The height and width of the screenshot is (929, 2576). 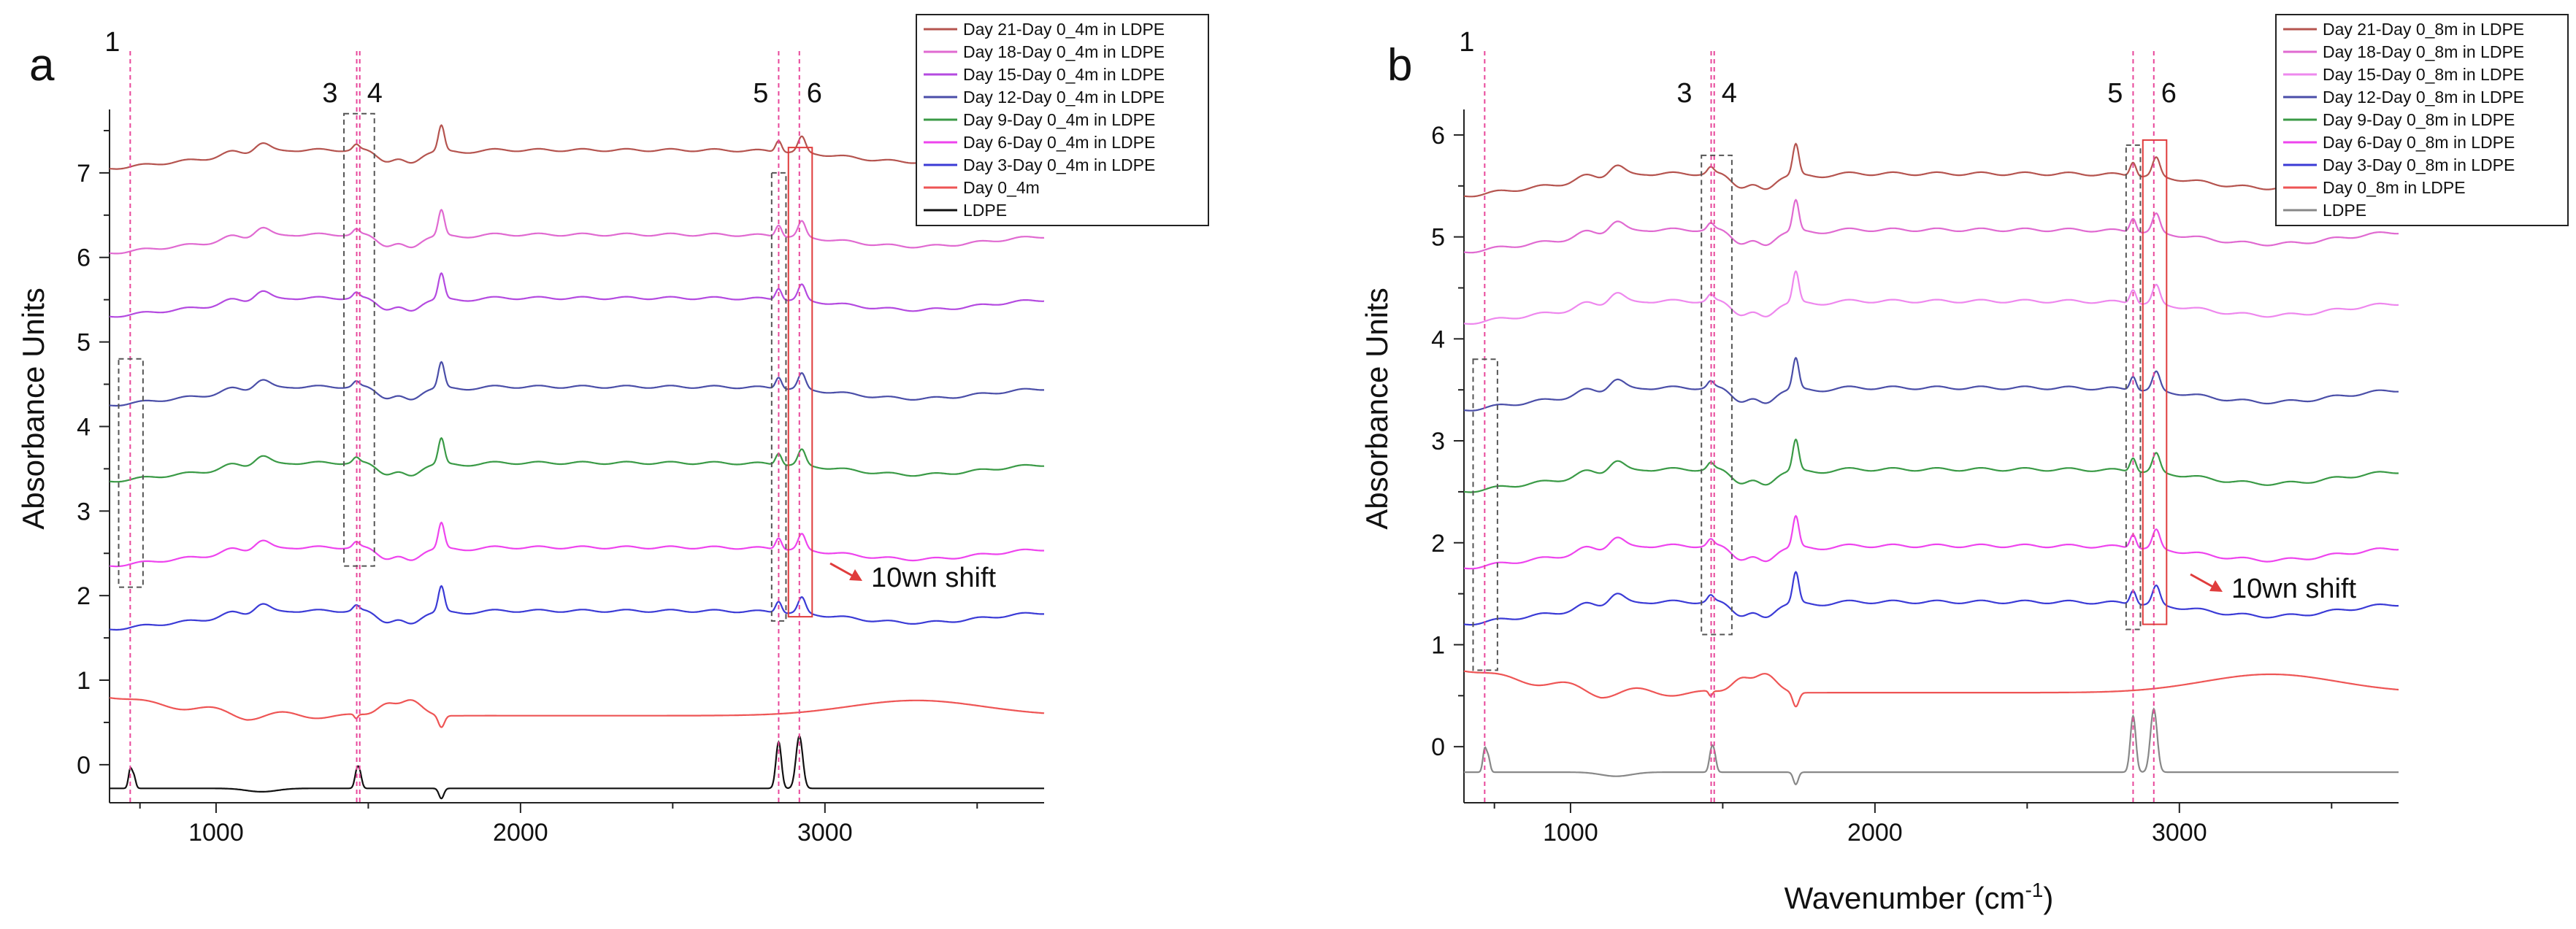 What do you see at coordinates (1064, 51) in the screenshot?
I see `legend-entry: Day 18-Day 0_4m in LDPE` at bounding box center [1064, 51].